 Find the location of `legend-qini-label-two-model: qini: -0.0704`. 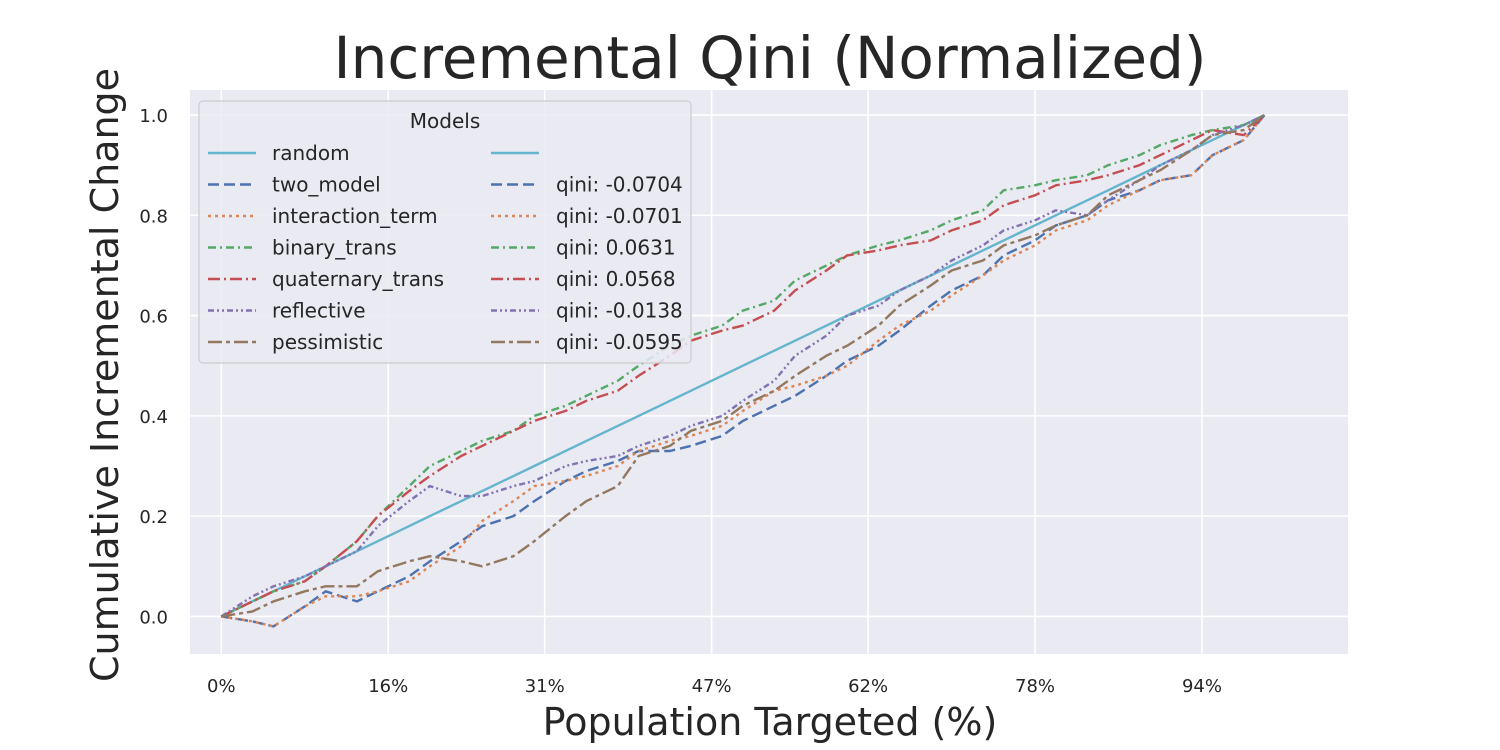

legend-qini-label-two-model: qini: -0.0704 is located at coordinates (619, 185).